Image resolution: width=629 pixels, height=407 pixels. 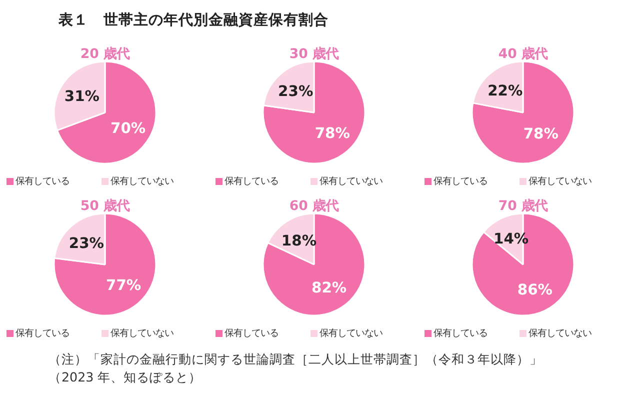 What do you see at coordinates (125, 377) in the screenshot?
I see `text: （2023 年、知るぽると）` at bounding box center [125, 377].